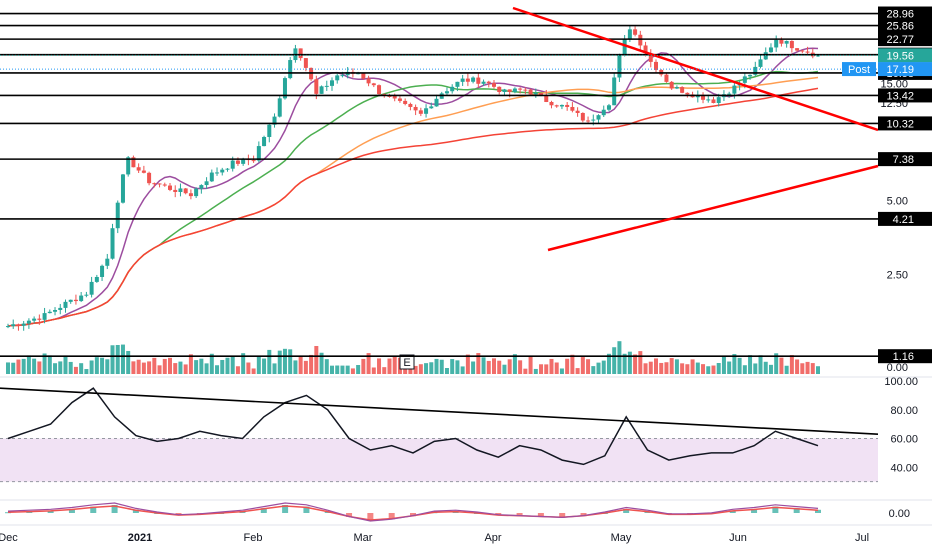 The image size is (932, 550). Describe the element at coordinates (897, 202) in the screenshot. I see `y-tick-label: 5.00` at that location.